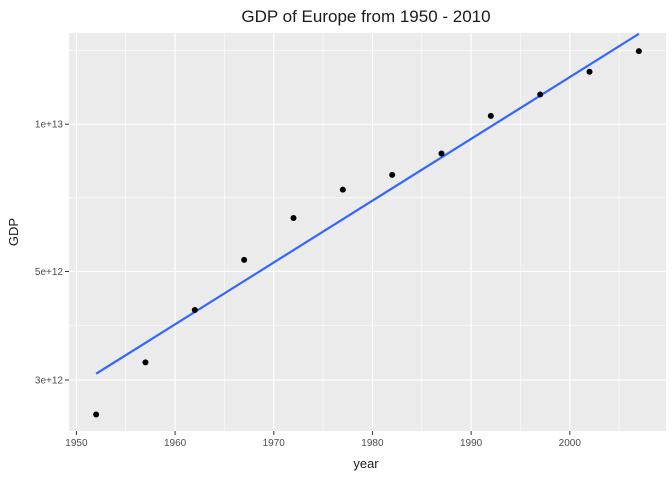 This screenshot has height=480, width=672. I want to click on x-tick-label: 1970, so click(274, 443).